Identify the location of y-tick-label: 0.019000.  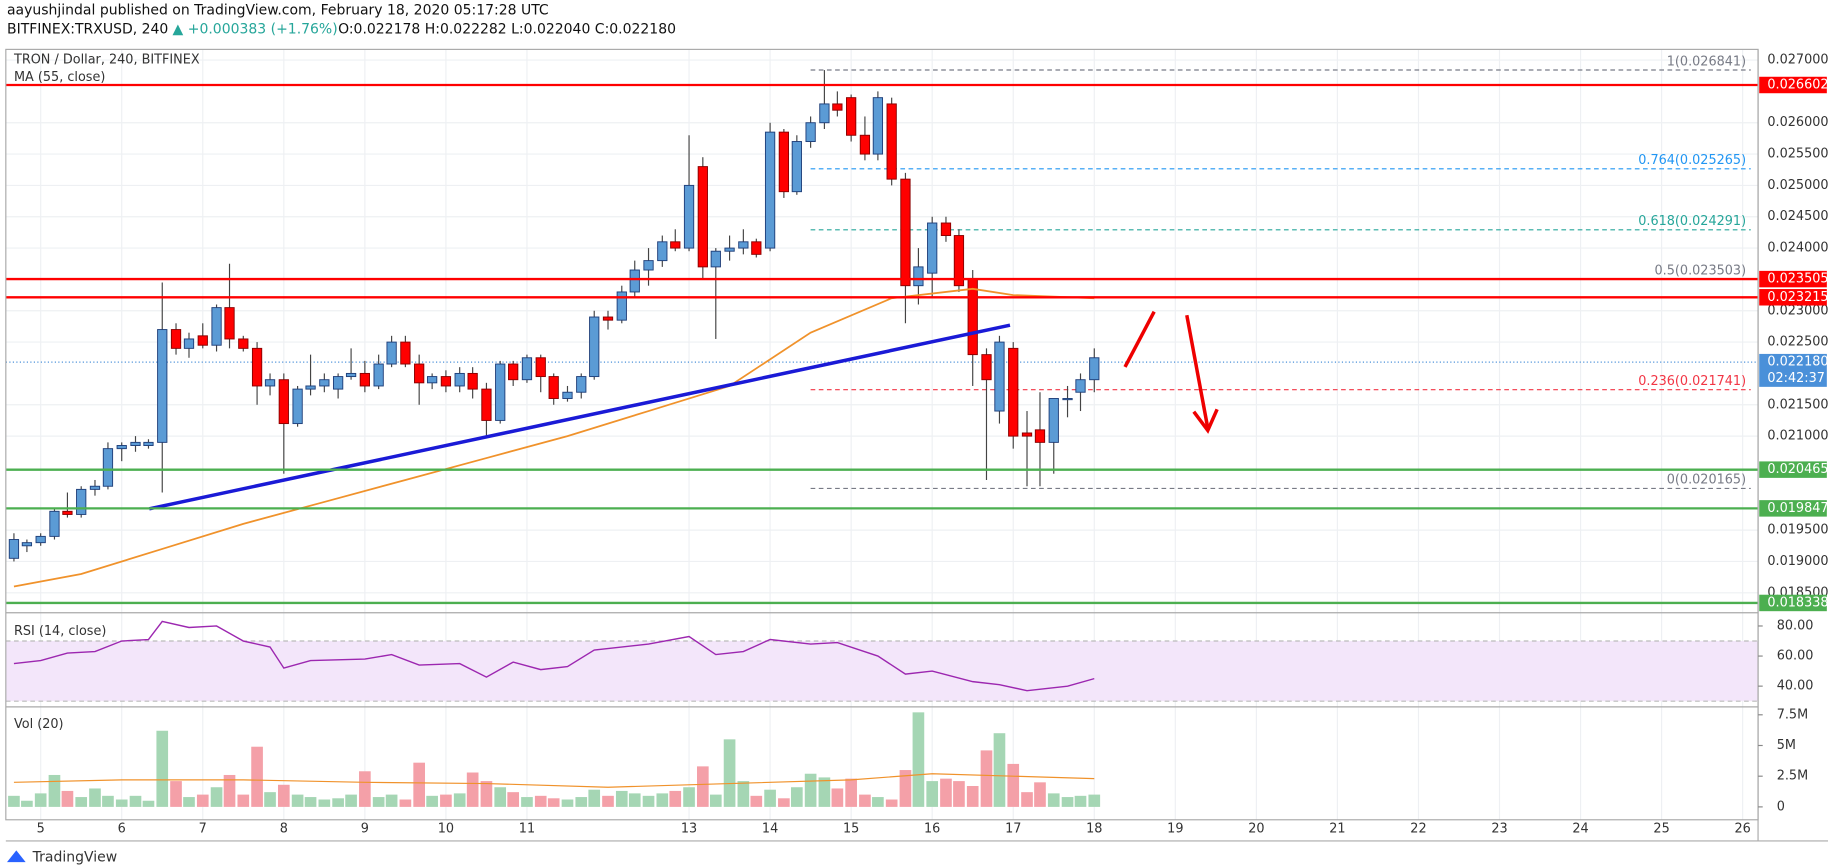
(1797, 561).